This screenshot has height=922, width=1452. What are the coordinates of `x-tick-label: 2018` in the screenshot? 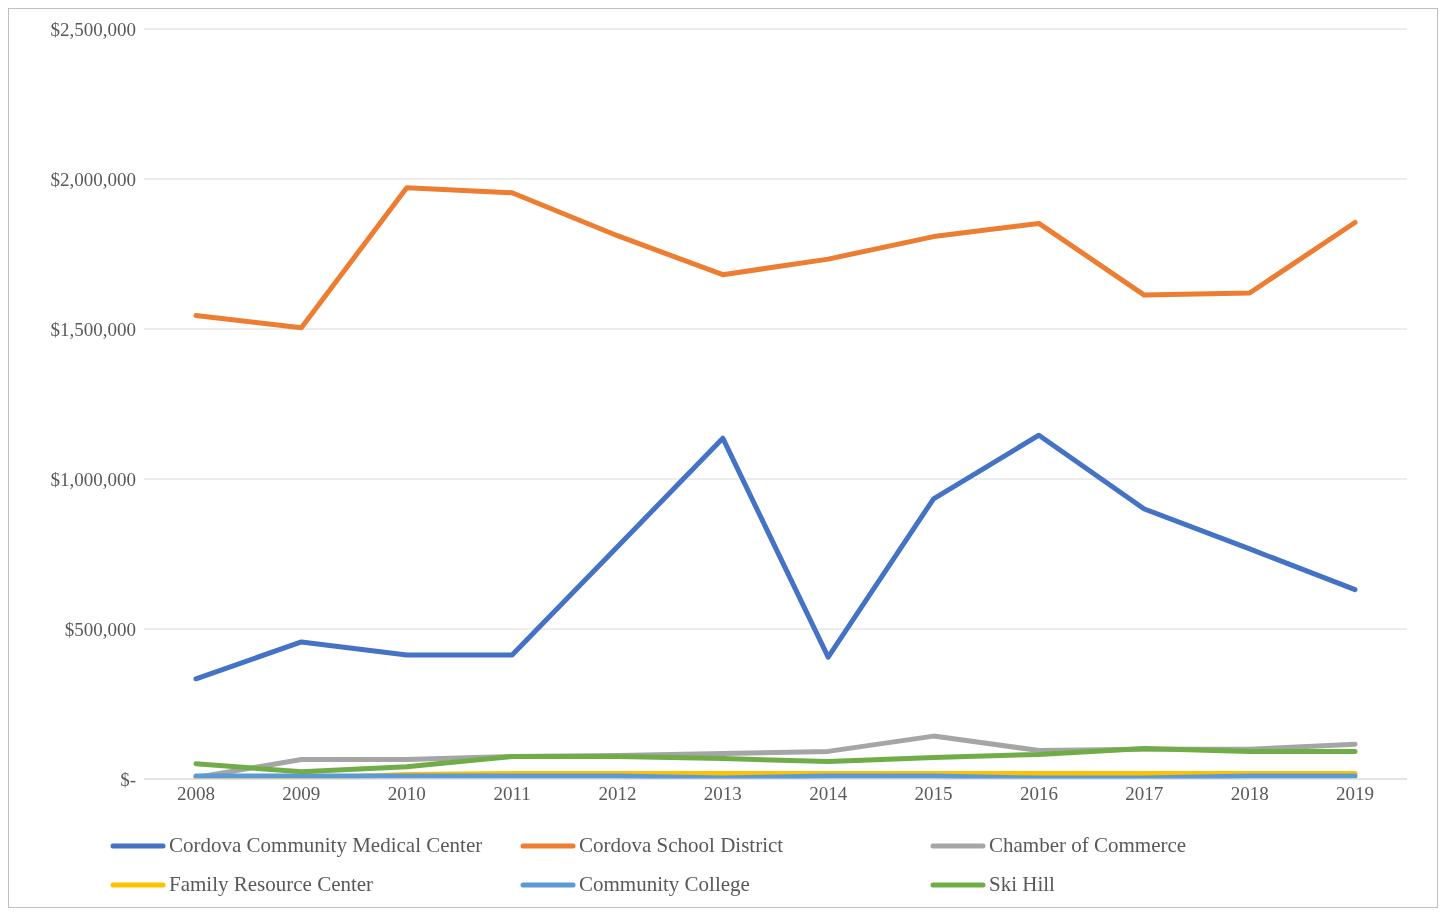 It's located at (1249, 794).